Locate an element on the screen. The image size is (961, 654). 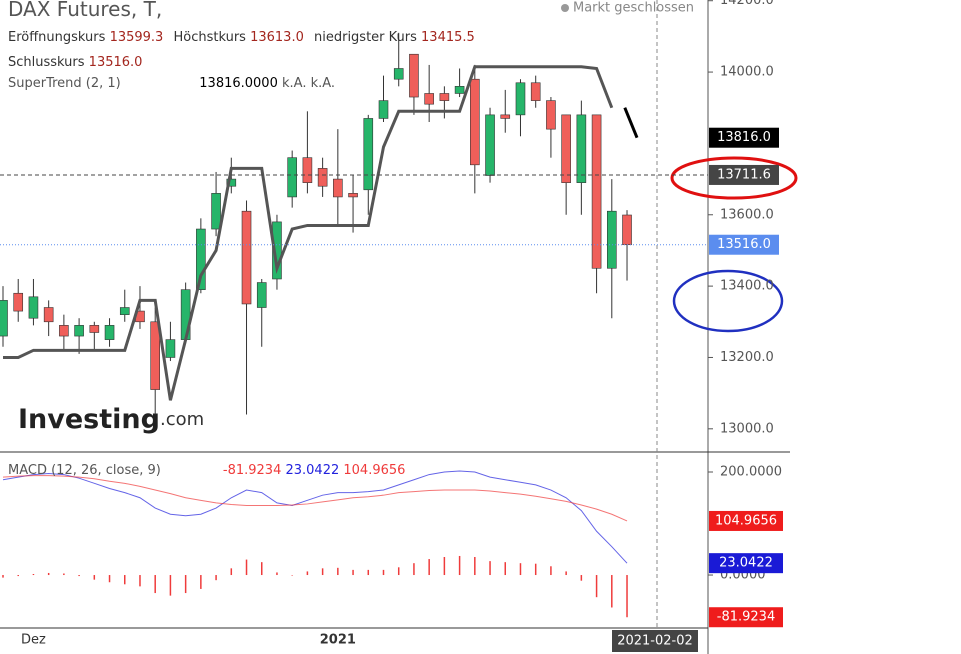
info-value: 13516.0 is located at coordinates (115, 62).